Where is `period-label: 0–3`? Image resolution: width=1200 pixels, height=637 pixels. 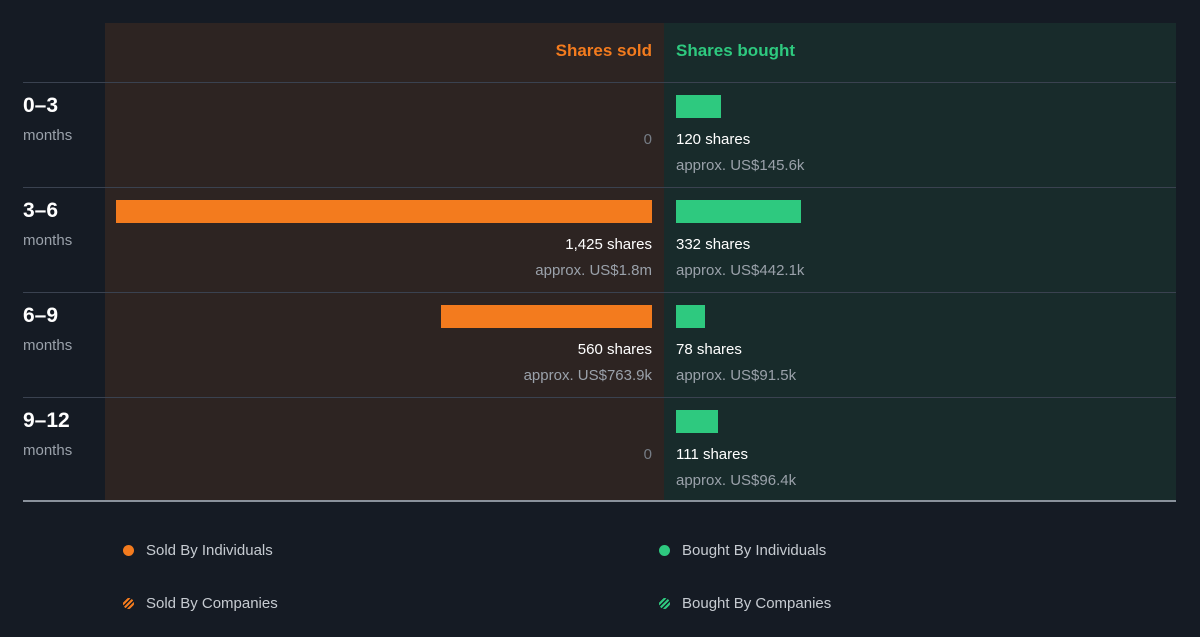 period-label: 0–3 is located at coordinates (41, 105).